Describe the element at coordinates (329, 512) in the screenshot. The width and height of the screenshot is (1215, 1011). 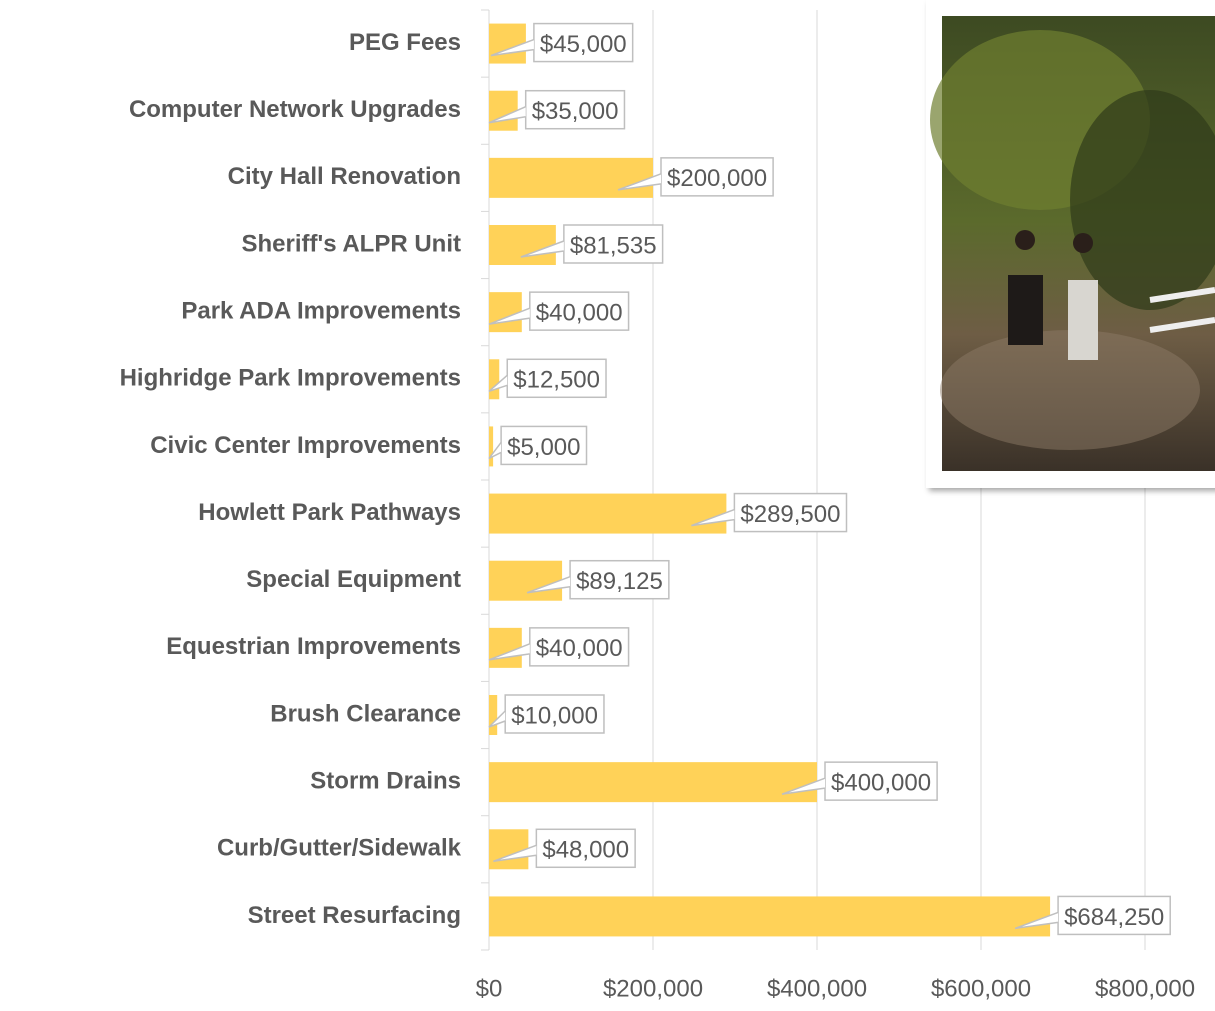
I see `y-tick-label: Howlett Park Pathways` at that location.